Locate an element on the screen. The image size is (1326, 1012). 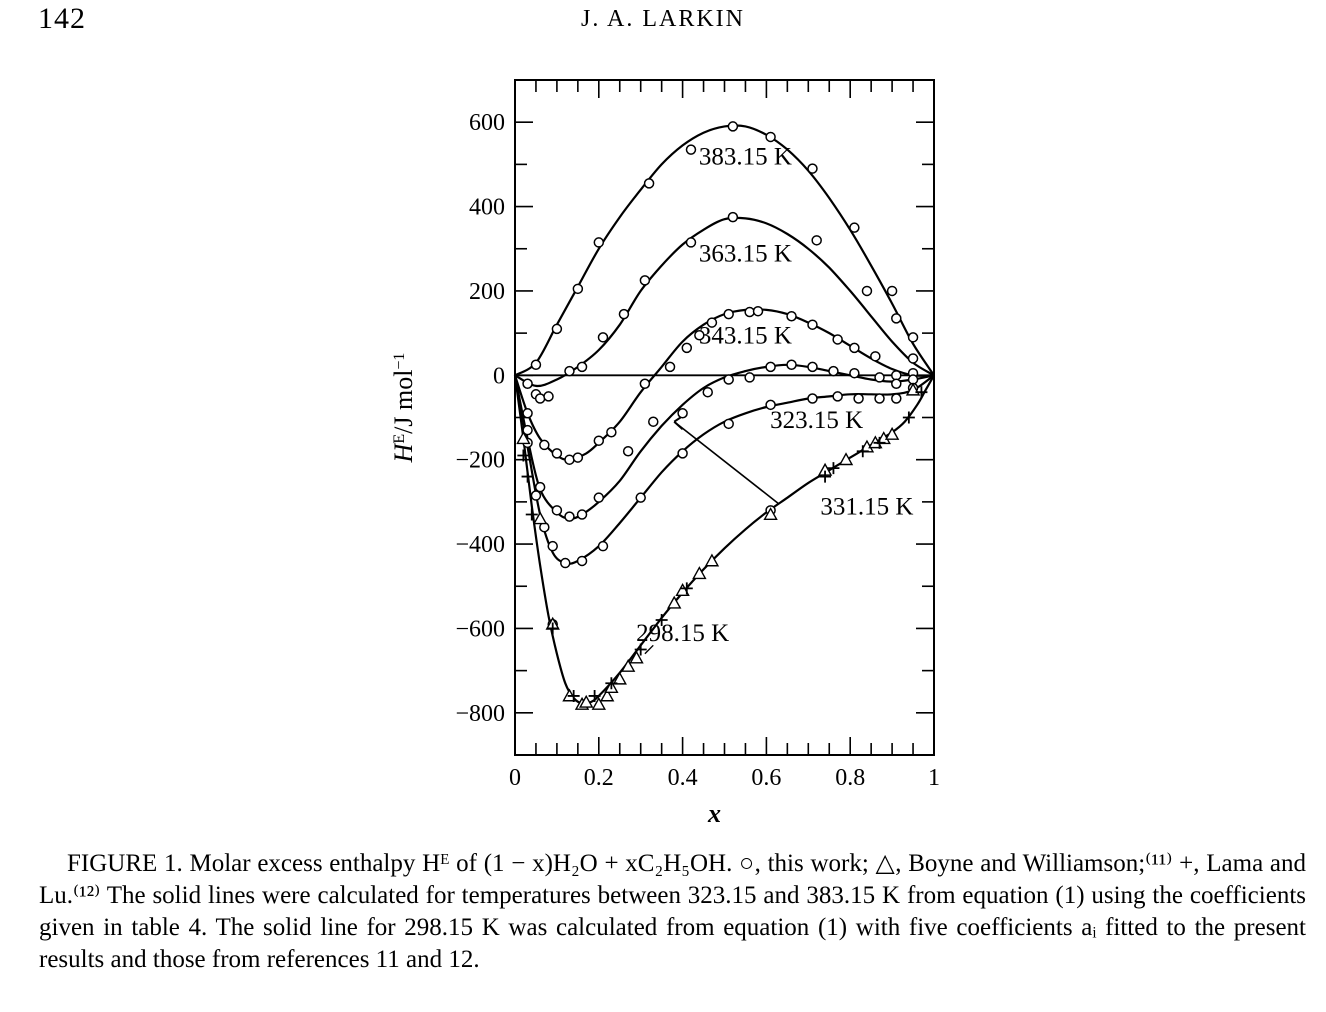
x-tick-label: 0.4 is located at coordinates (683, 778).